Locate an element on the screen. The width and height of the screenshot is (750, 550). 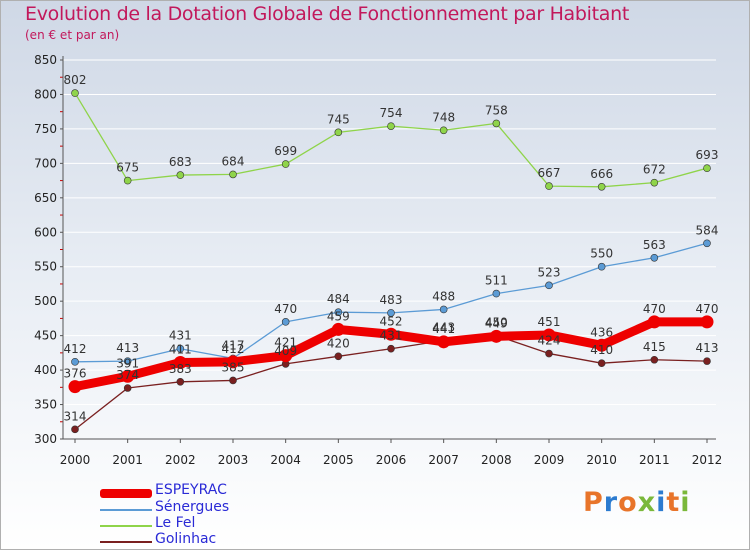
logo-letter: i is located at coordinates (685, 502).